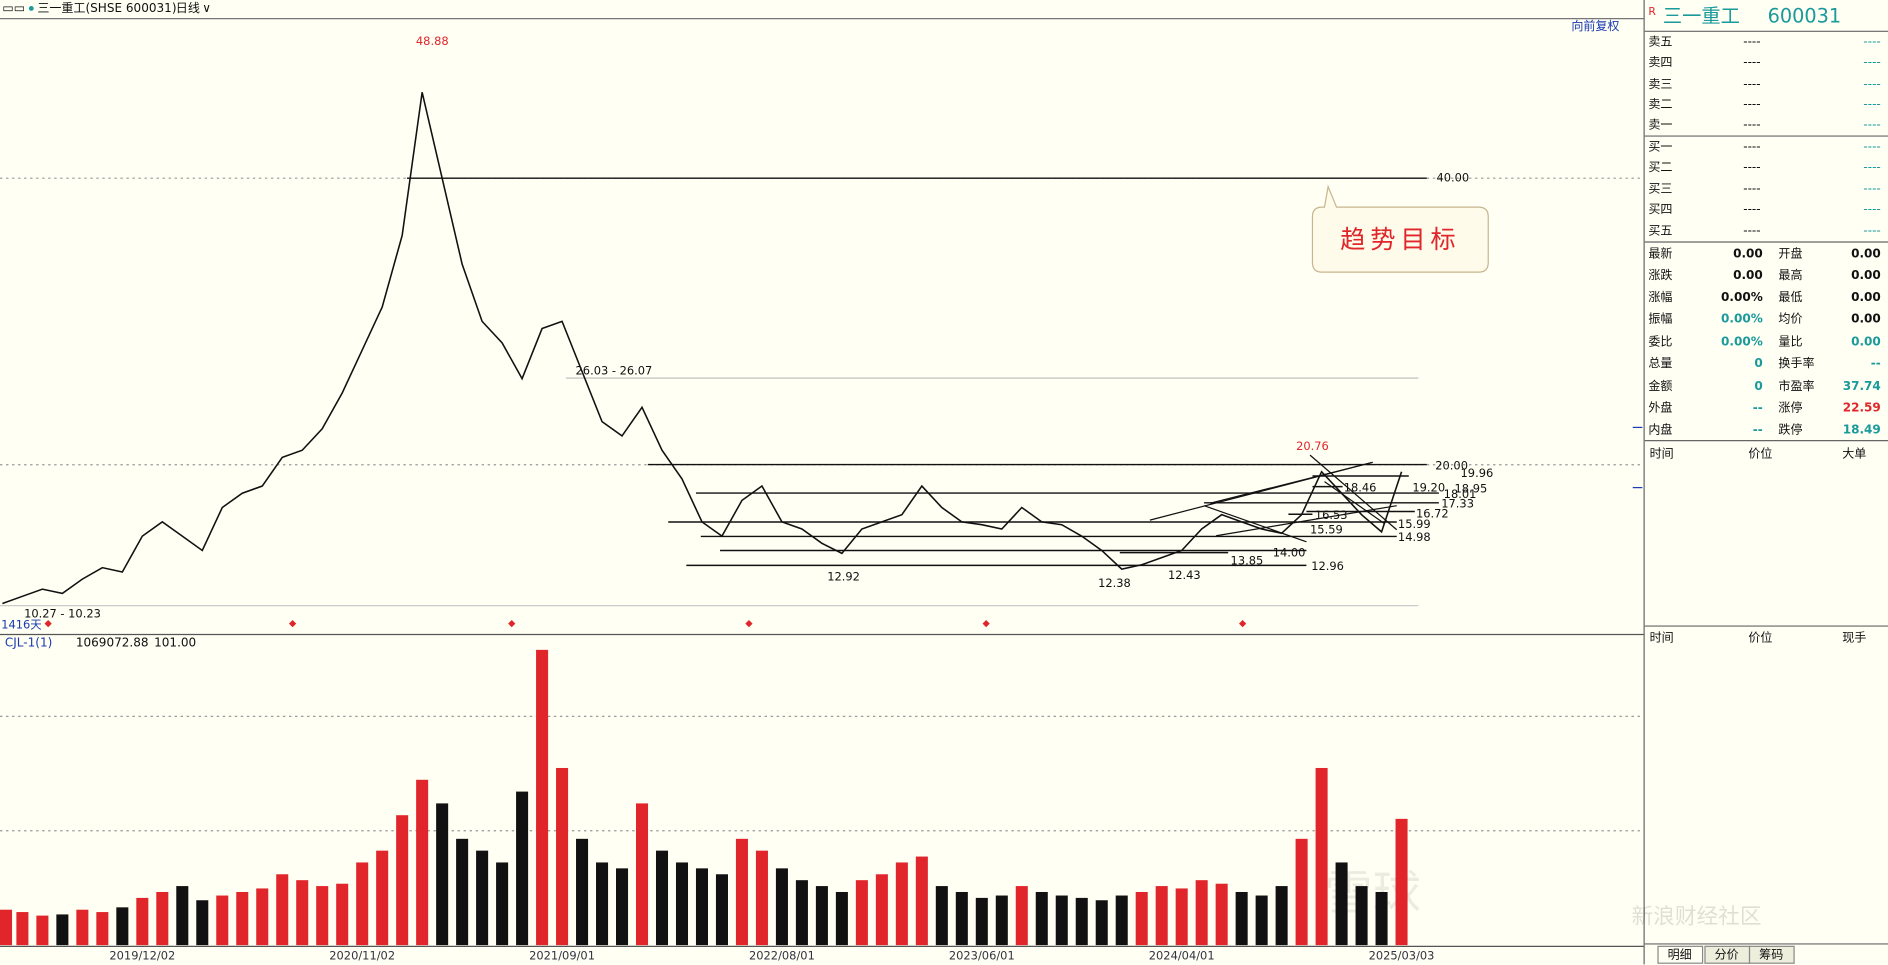 This screenshot has width=1888, height=965. Describe the element at coordinates (1854, 638) in the screenshot. I see `column-header: 现手` at that location.